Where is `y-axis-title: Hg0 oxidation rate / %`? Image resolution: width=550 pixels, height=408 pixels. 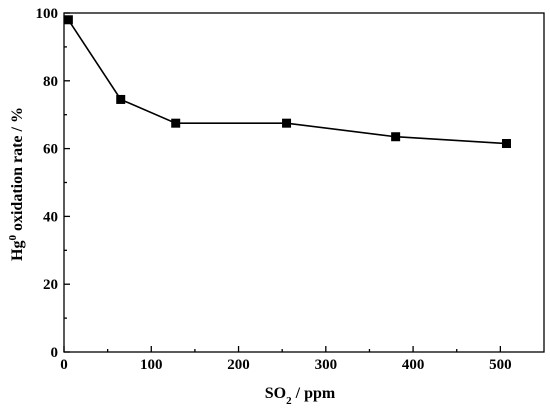
y-axis-title: Hg0 oxidation rate / % is located at coordinates (16, 184).